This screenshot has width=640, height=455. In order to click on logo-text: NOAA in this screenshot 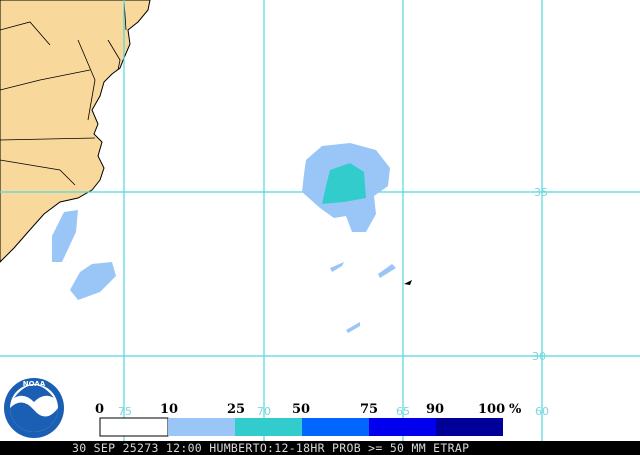, I will do `click(34, 384)`.